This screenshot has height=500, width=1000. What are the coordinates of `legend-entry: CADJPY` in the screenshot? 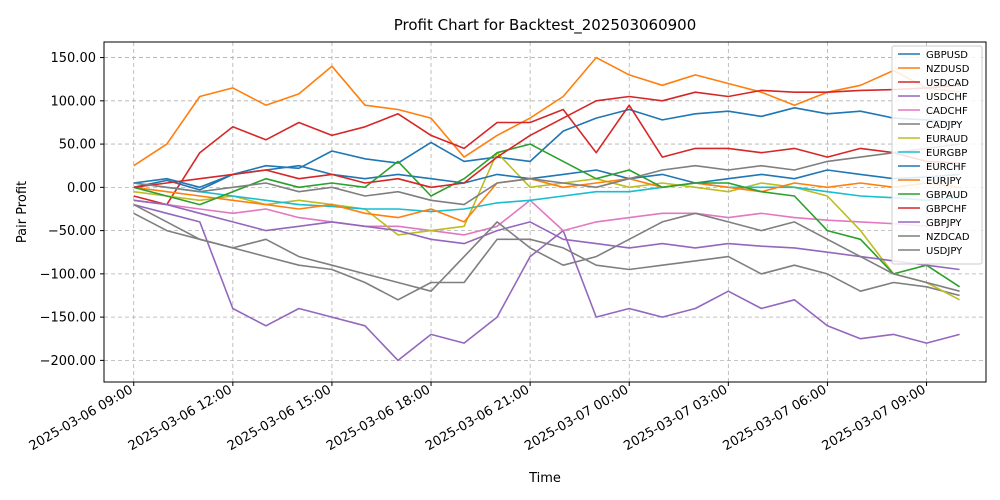 It's located at (944, 125).